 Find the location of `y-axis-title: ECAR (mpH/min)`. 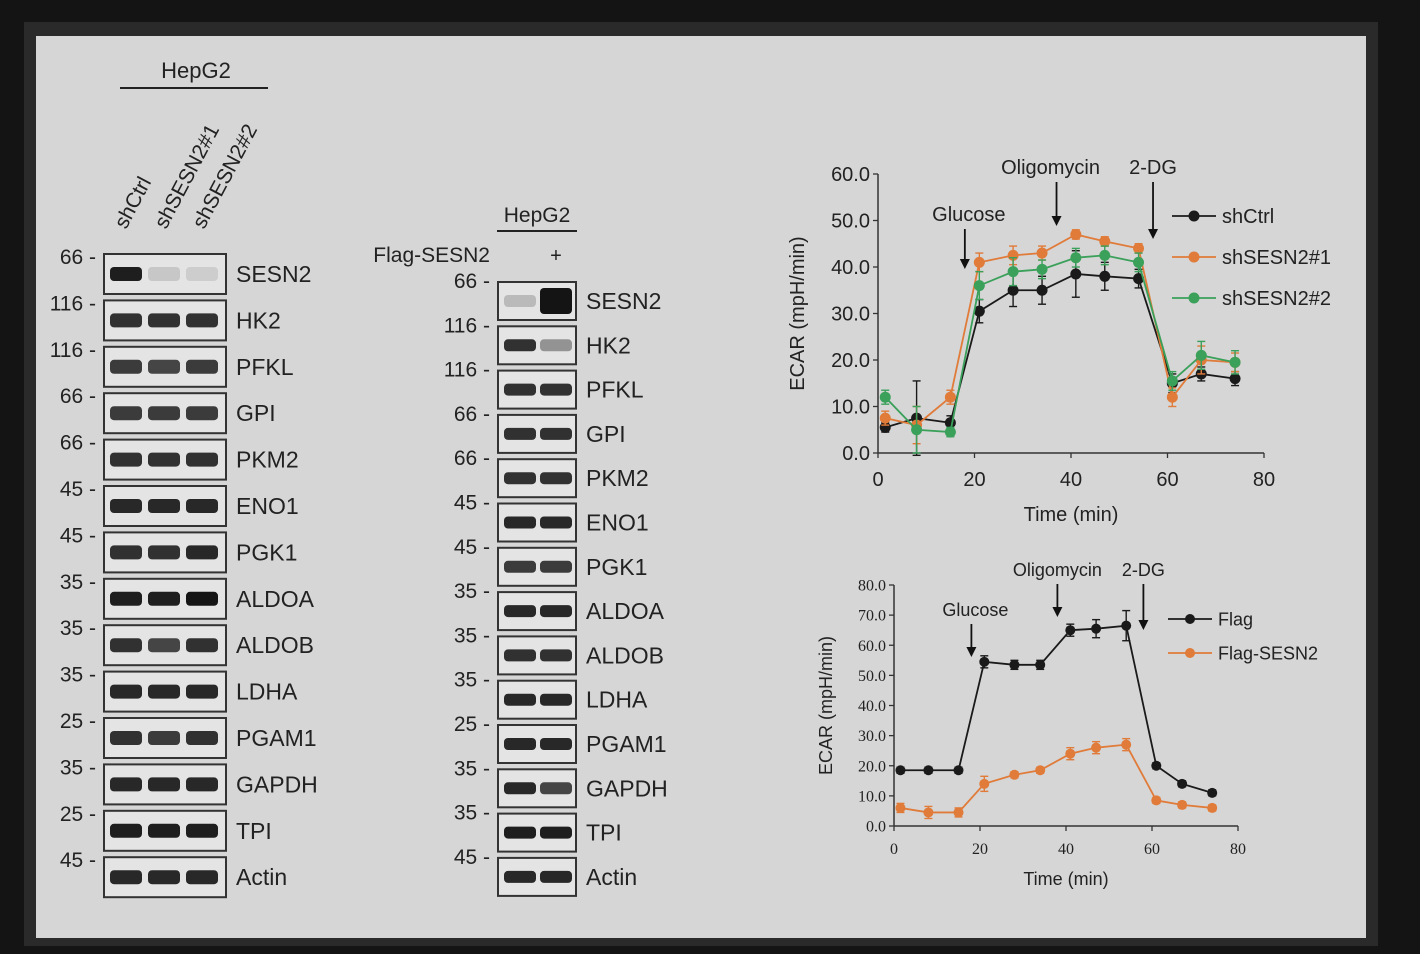

y-axis-title: ECAR (mpH/min) is located at coordinates (798, 313).